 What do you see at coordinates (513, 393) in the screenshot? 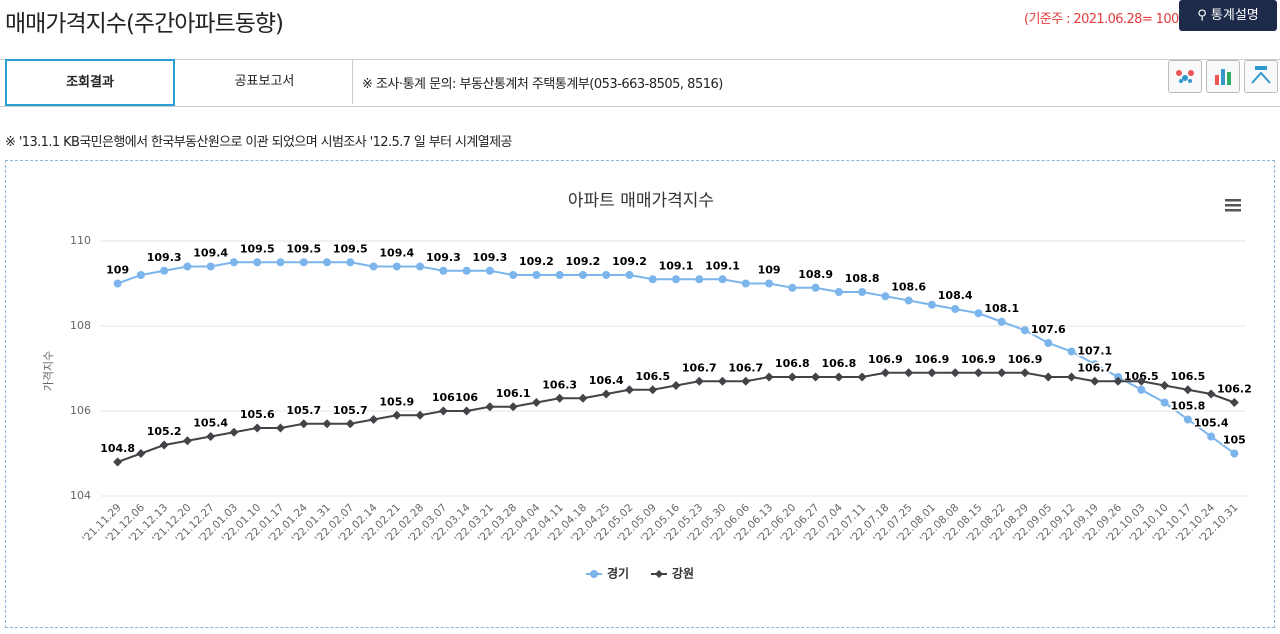
I see `data-label: 106.1` at bounding box center [513, 393].